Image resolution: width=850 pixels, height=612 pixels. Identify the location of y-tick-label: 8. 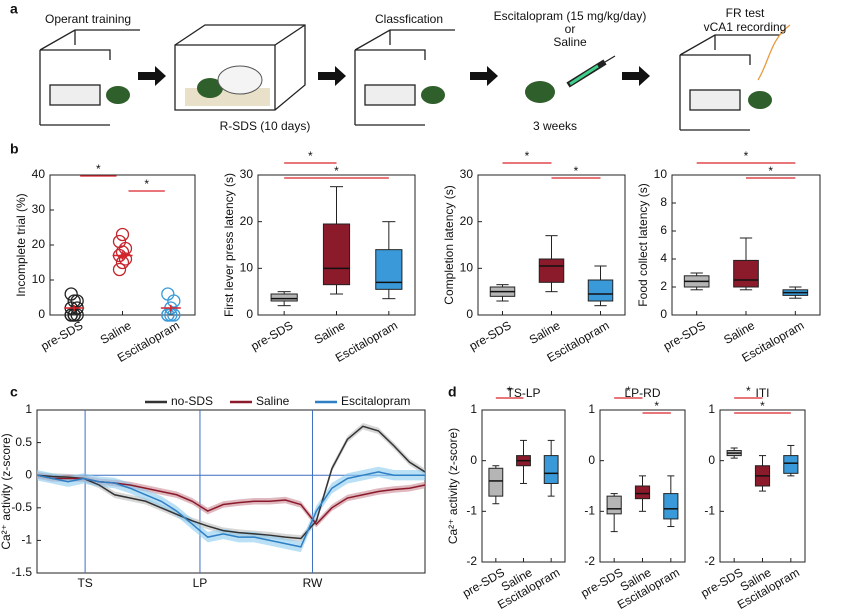
(663, 202).